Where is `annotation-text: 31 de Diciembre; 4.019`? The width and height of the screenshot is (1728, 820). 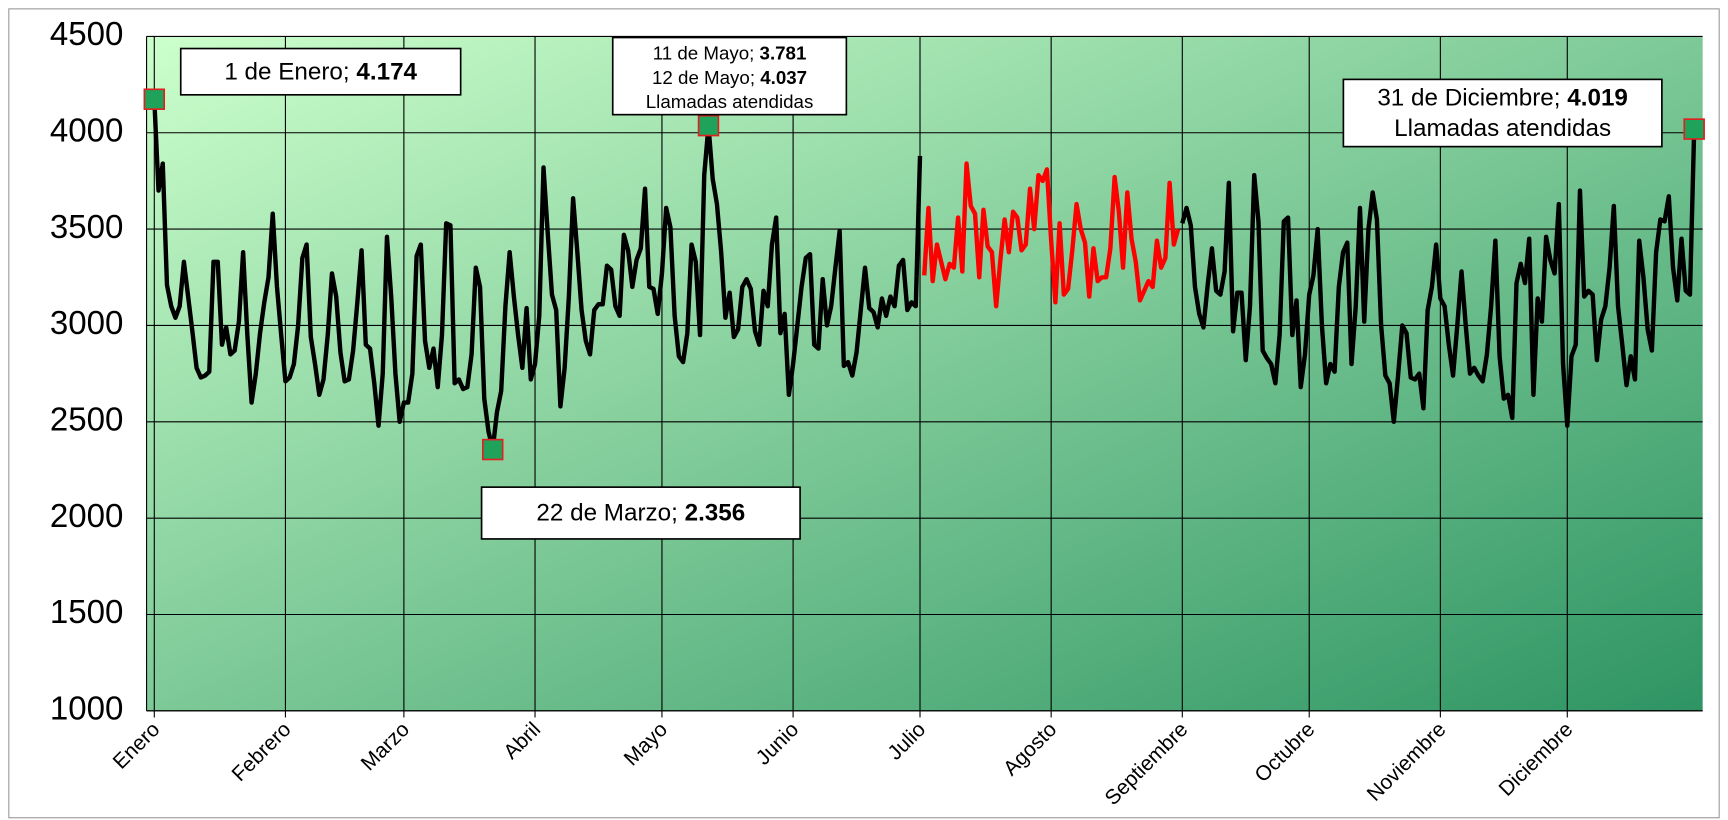
annotation-text: 31 de Diciembre; 4.019 is located at coordinates (1502, 97).